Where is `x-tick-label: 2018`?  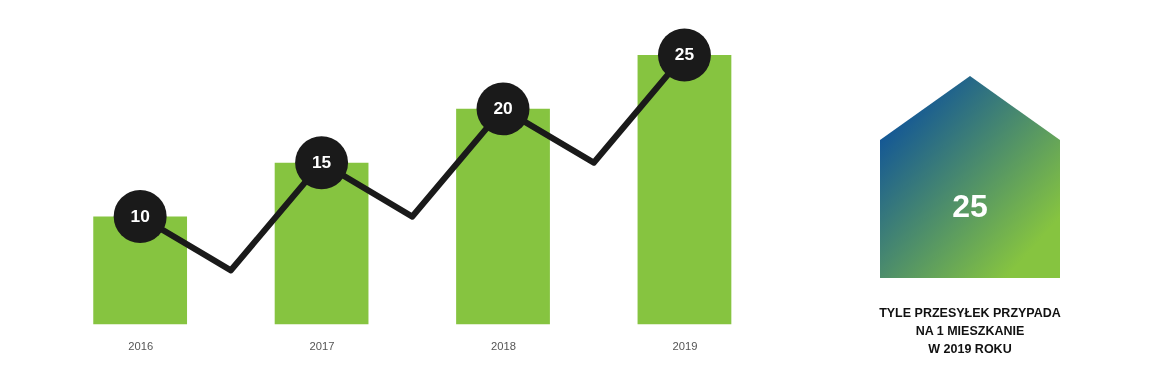 x-tick-label: 2018 is located at coordinates (503, 346).